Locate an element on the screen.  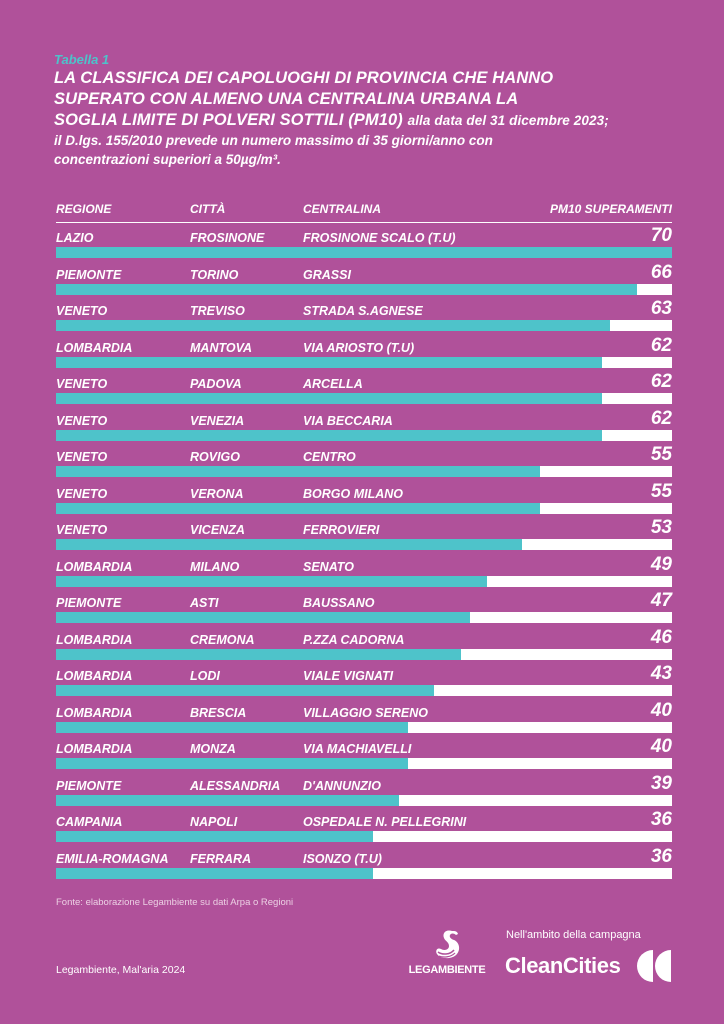
citta-cell: PADOVA is located at coordinates (216, 384).